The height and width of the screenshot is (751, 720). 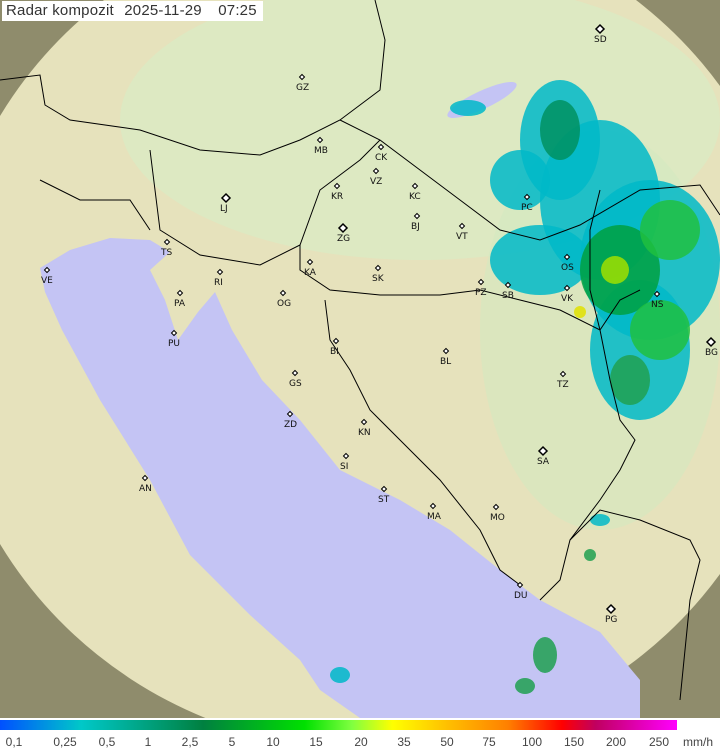 What do you see at coordinates (148, 742) in the screenshot?
I see `legend-label: 1` at bounding box center [148, 742].